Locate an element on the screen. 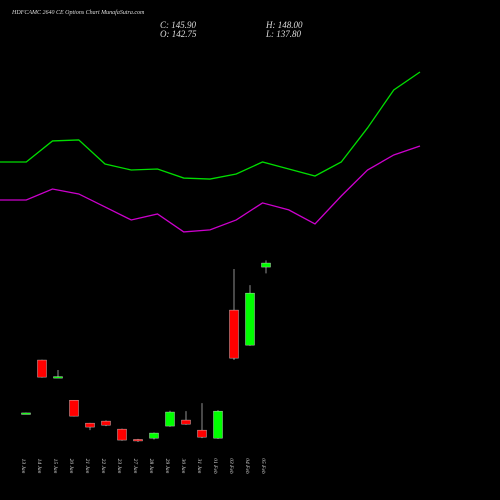 Image resolution: width=500 pixels, height=500 pixels. x-tick-label: 15 Jan is located at coordinates (55, 466).